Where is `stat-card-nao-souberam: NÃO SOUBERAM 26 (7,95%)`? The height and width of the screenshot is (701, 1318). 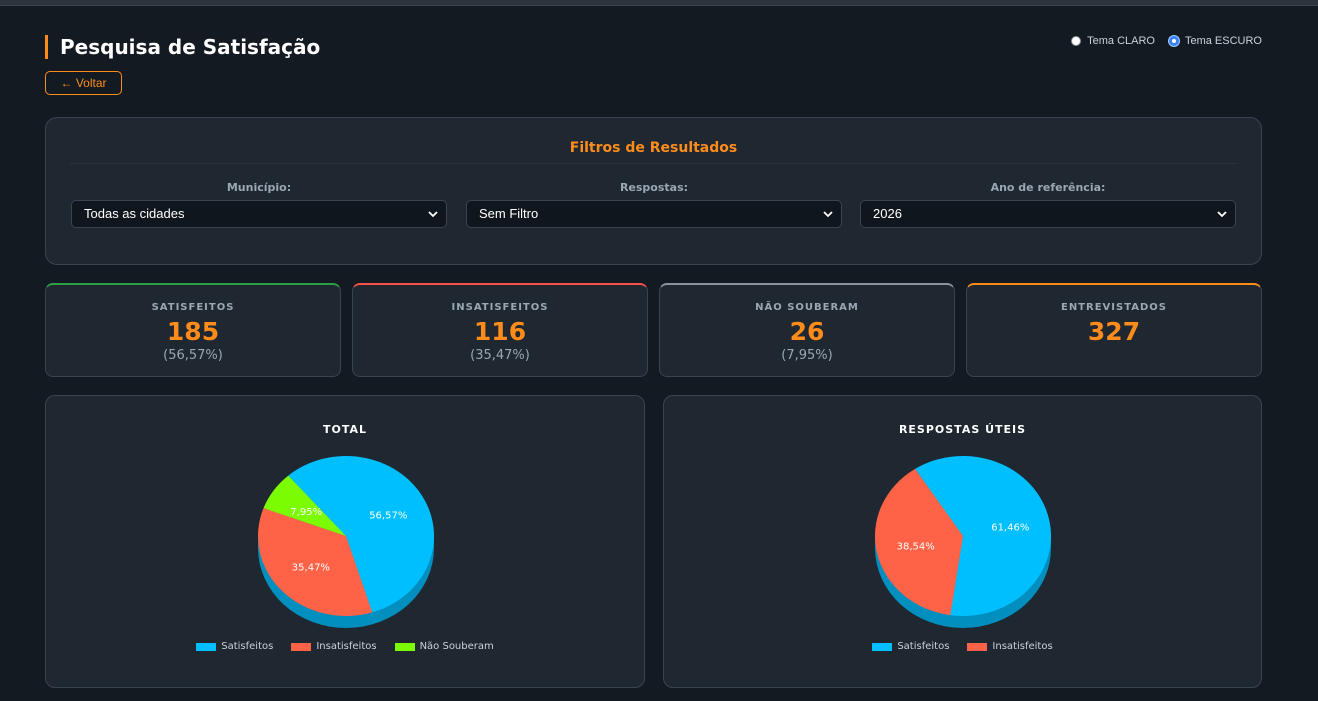
stat-card-nao-souberam: NÃO SOUBERAM 26 (7,95%) is located at coordinates (807, 330).